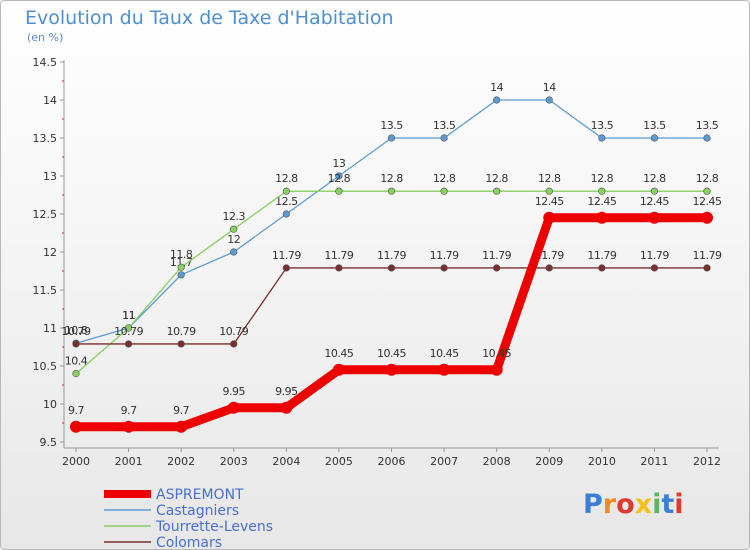 This screenshot has height=550, width=750. What do you see at coordinates (339, 461) in the screenshot?
I see `x-tick-label: 2005` at bounding box center [339, 461].